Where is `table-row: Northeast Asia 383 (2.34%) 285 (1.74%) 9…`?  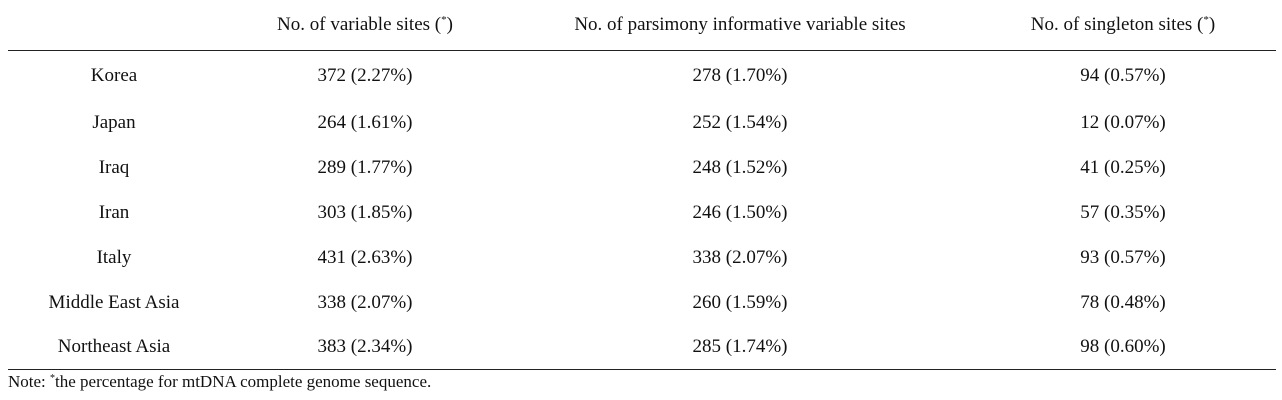
table-row: Northeast Asia 383 (2.34%) 285 (1.74%) 9… is located at coordinates (642, 347).